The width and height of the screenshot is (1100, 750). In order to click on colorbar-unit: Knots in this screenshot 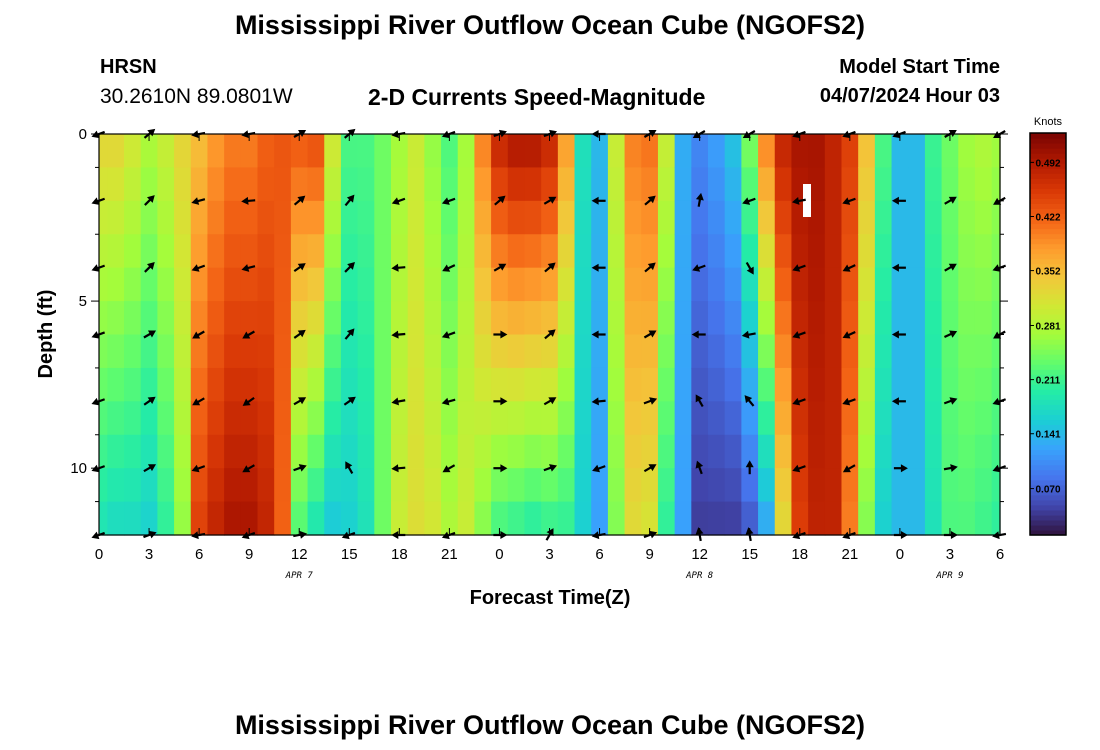, I will do `click(1048, 122)`.